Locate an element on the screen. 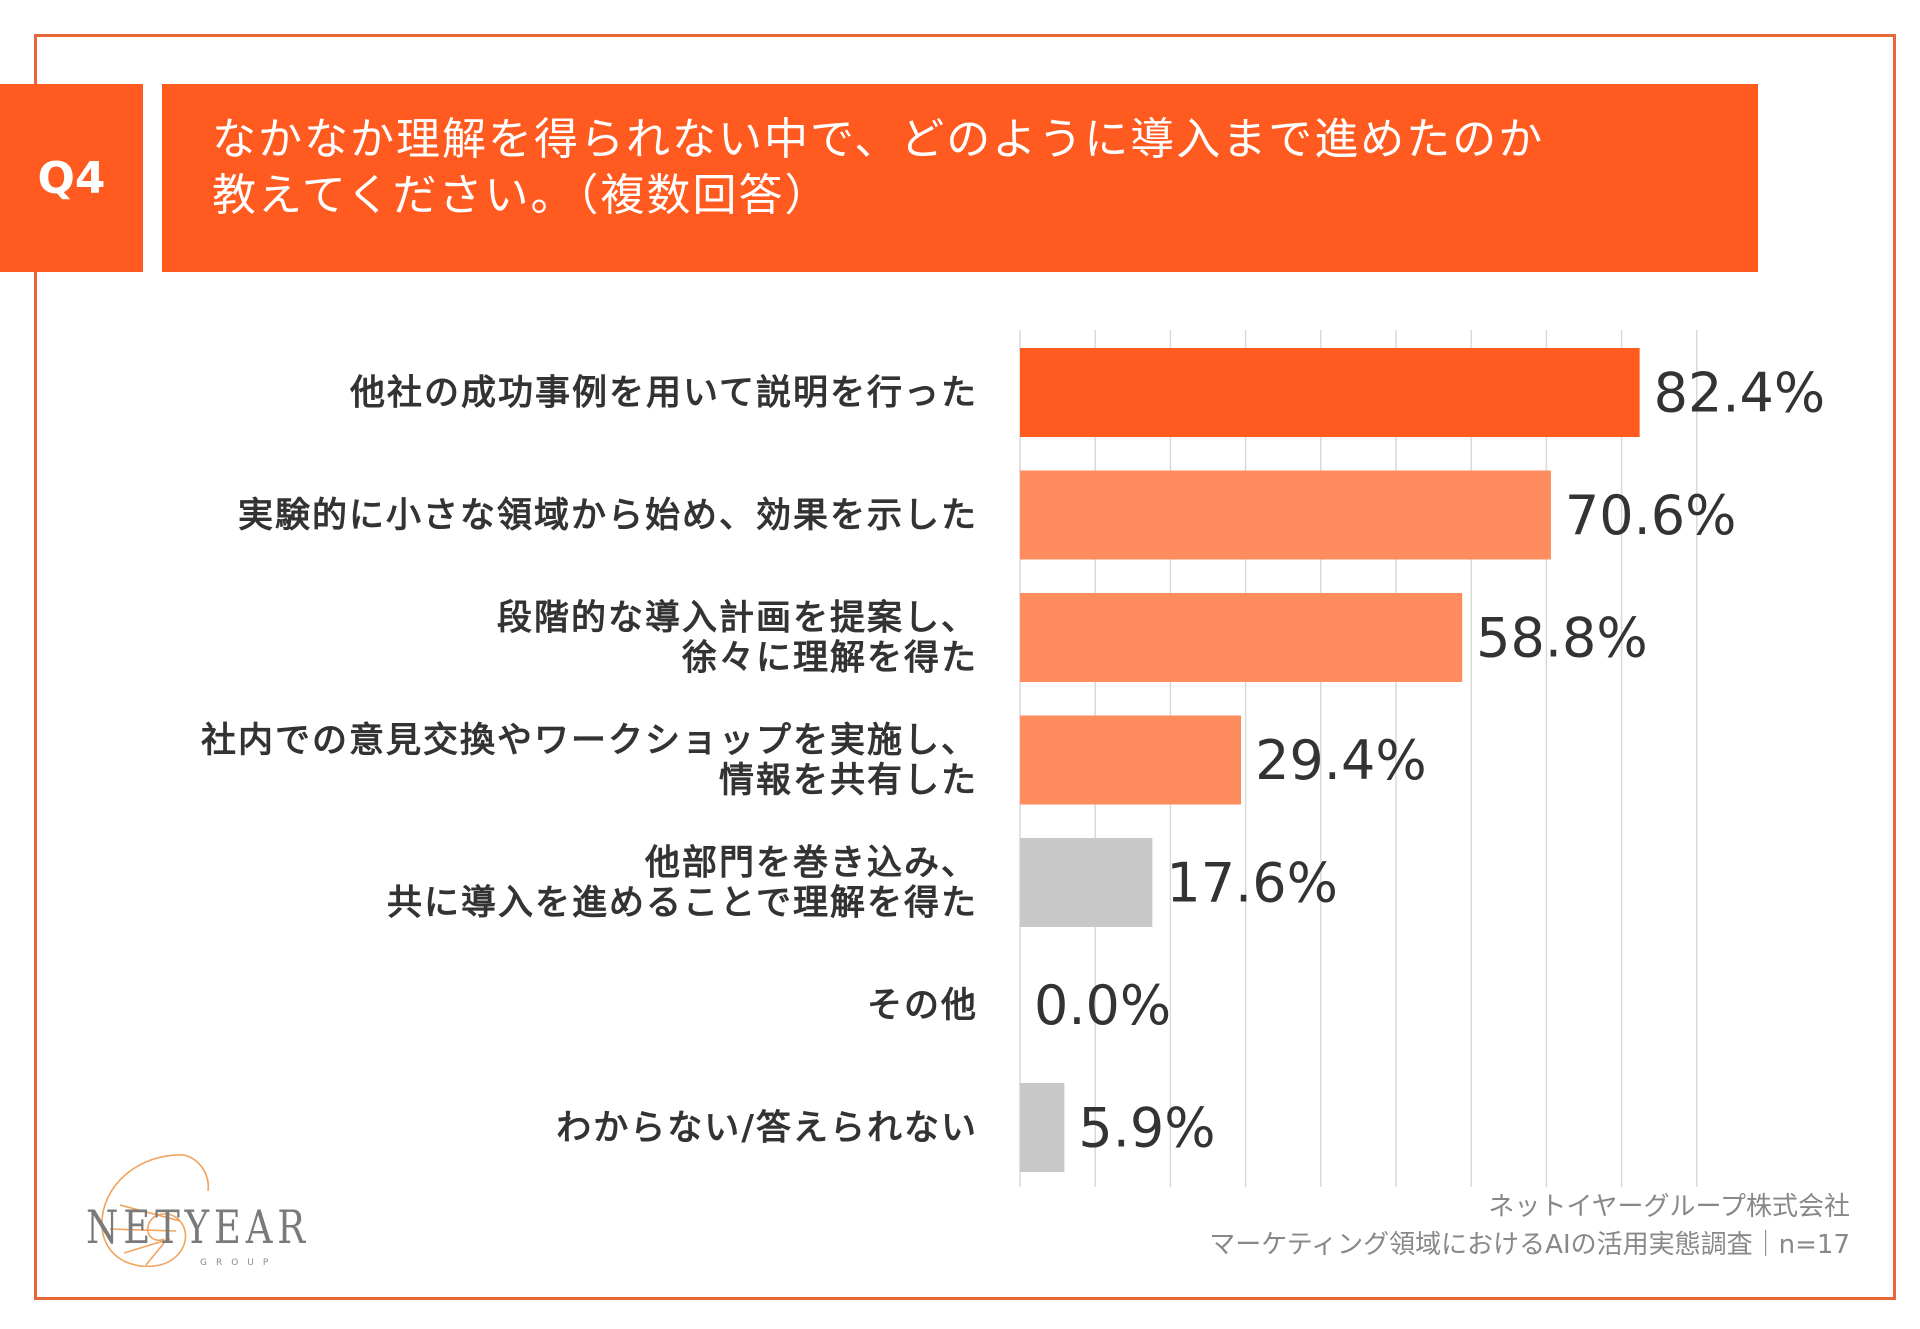  category-label: 他社の成功事例を用いて説明を行った is located at coordinates (663, 394).